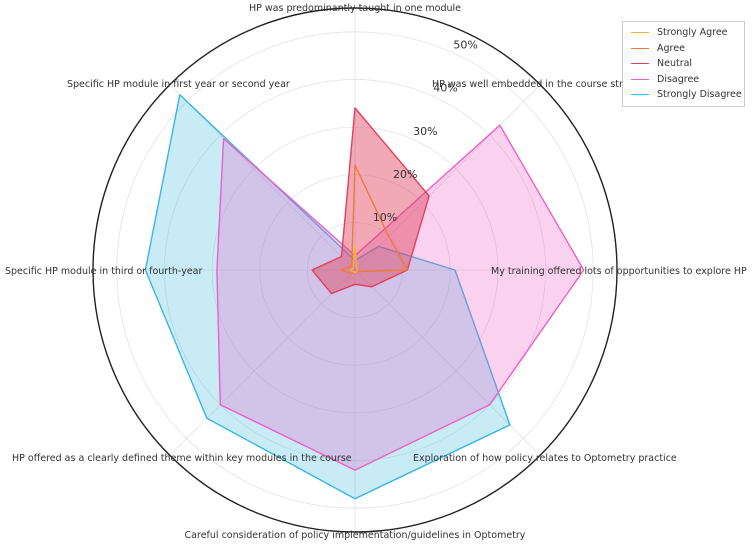 The image size is (752, 545). I want to click on radial-tick-label: 40%, so click(445, 88).